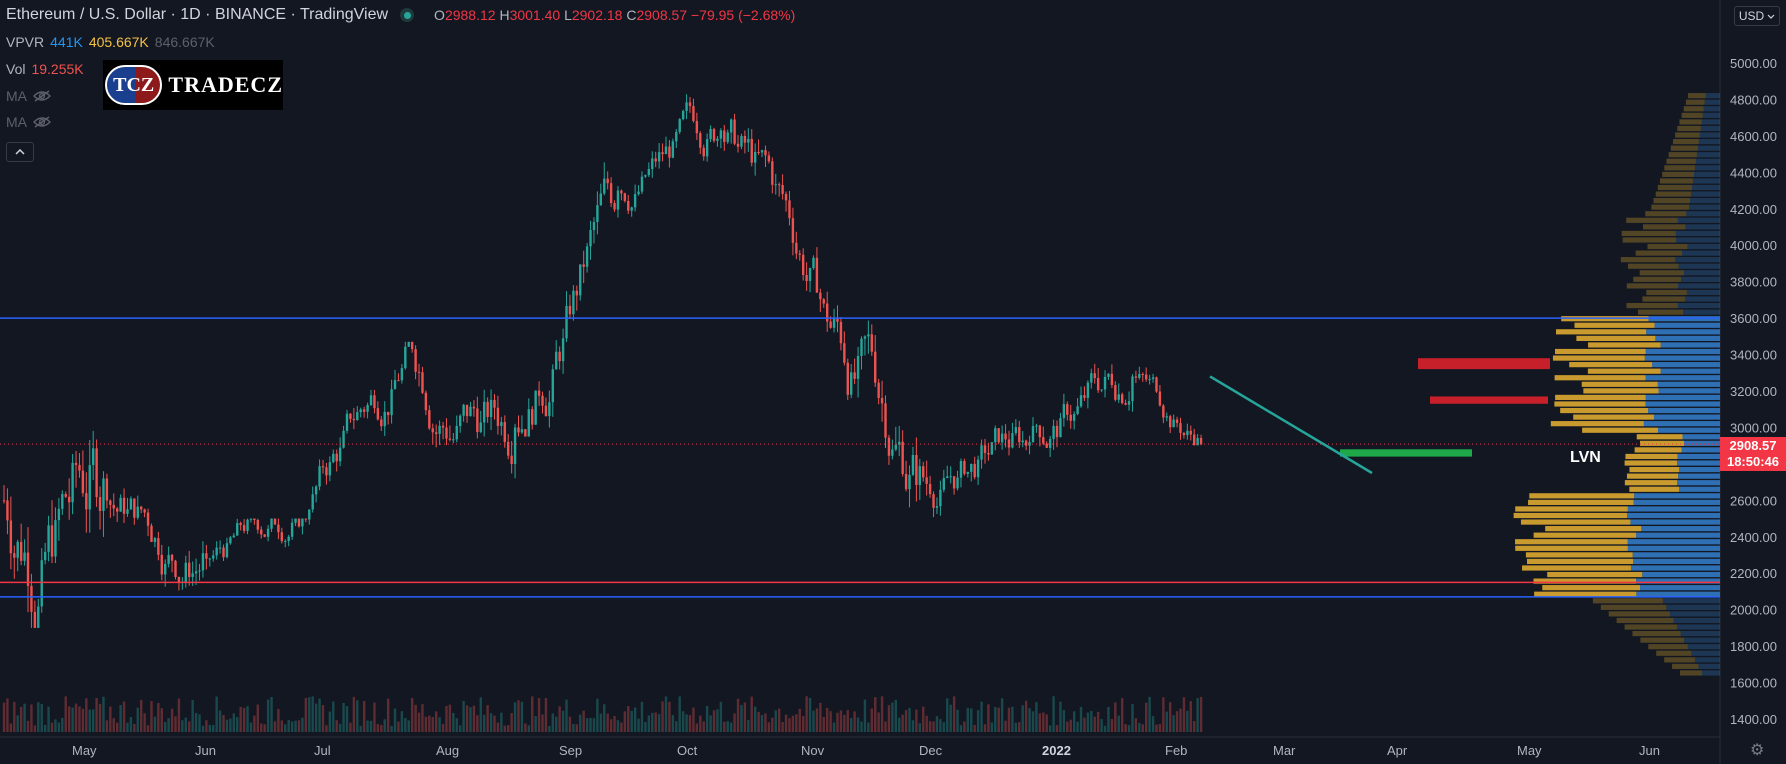 Image resolution: width=1786 pixels, height=764 pixels. Describe the element at coordinates (1757, 750) in the screenshot. I see `gear-icon: ⚙` at that location.